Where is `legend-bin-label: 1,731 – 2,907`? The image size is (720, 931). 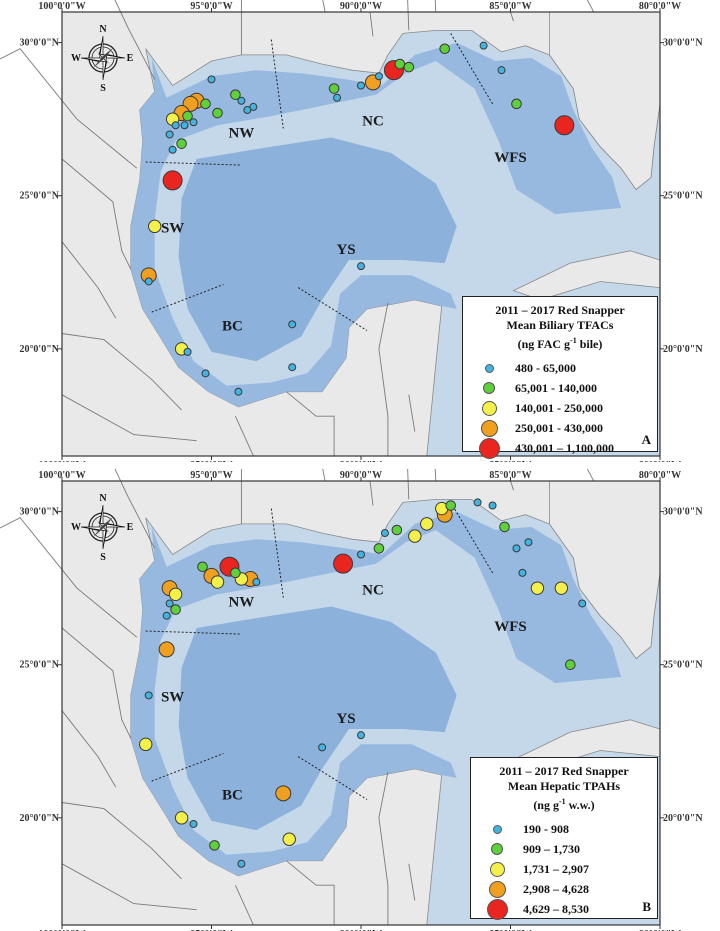 legend-bin-label: 1,731 – 2,907 is located at coordinates (556, 868).